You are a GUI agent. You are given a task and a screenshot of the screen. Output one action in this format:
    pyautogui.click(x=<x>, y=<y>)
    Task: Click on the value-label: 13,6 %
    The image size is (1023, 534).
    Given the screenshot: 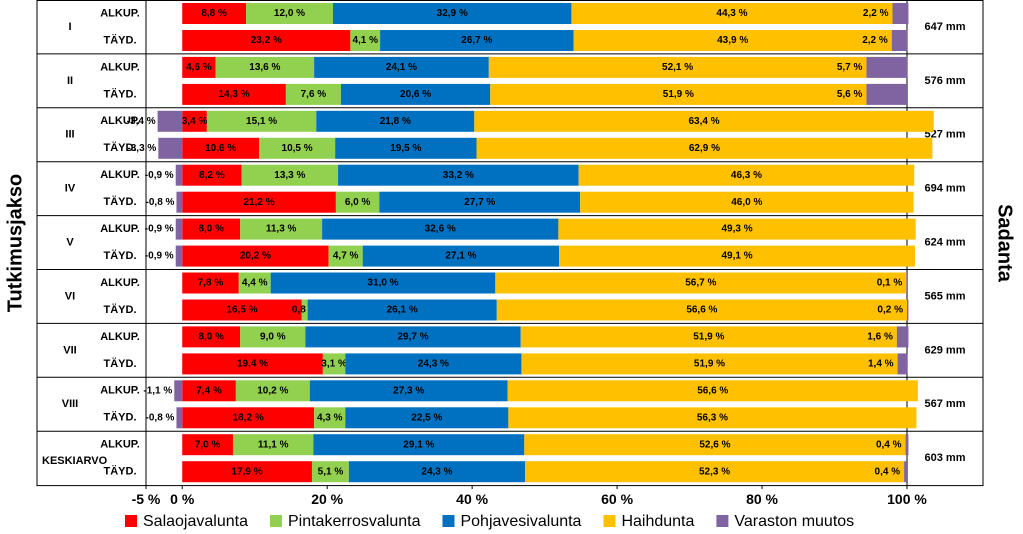 What is the action you would take?
    pyautogui.click(x=264, y=67)
    